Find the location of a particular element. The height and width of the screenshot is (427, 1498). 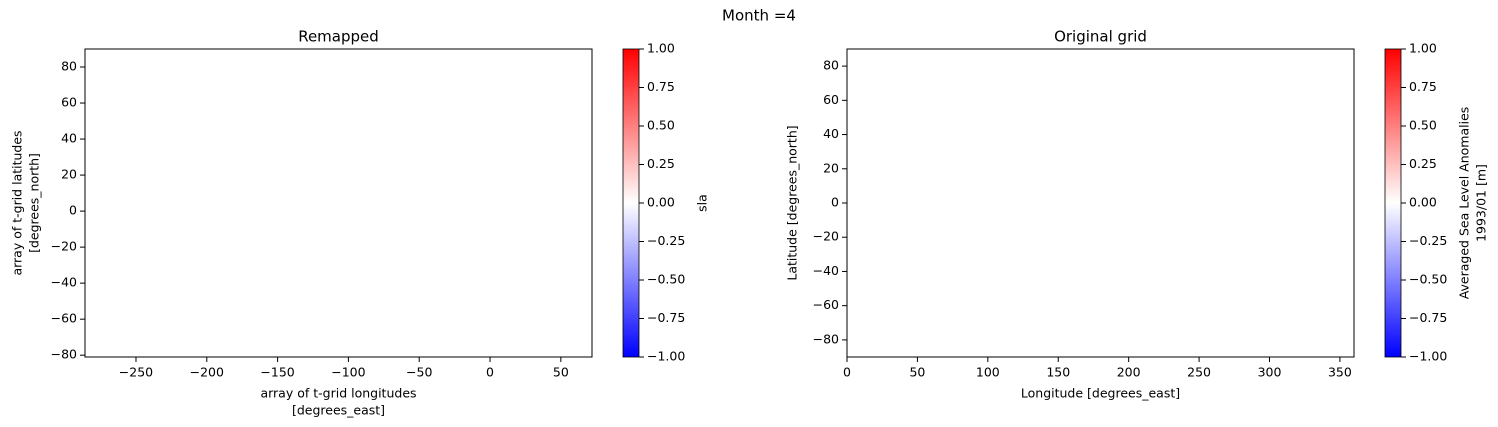

y-axis-label: [degrees_north] is located at coordinates (34, 203).